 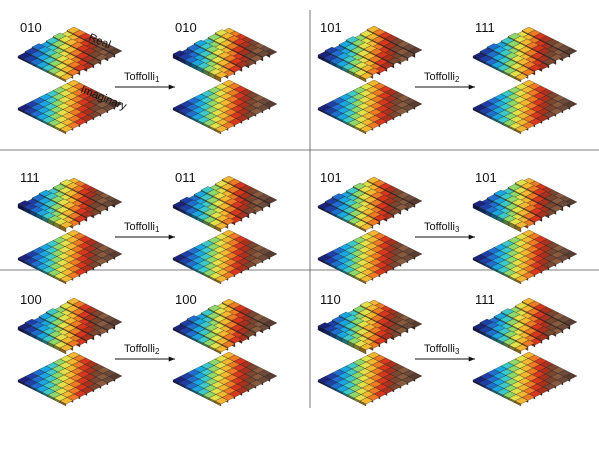 I want to click on input-label: 111, so click(x=30, y=177).